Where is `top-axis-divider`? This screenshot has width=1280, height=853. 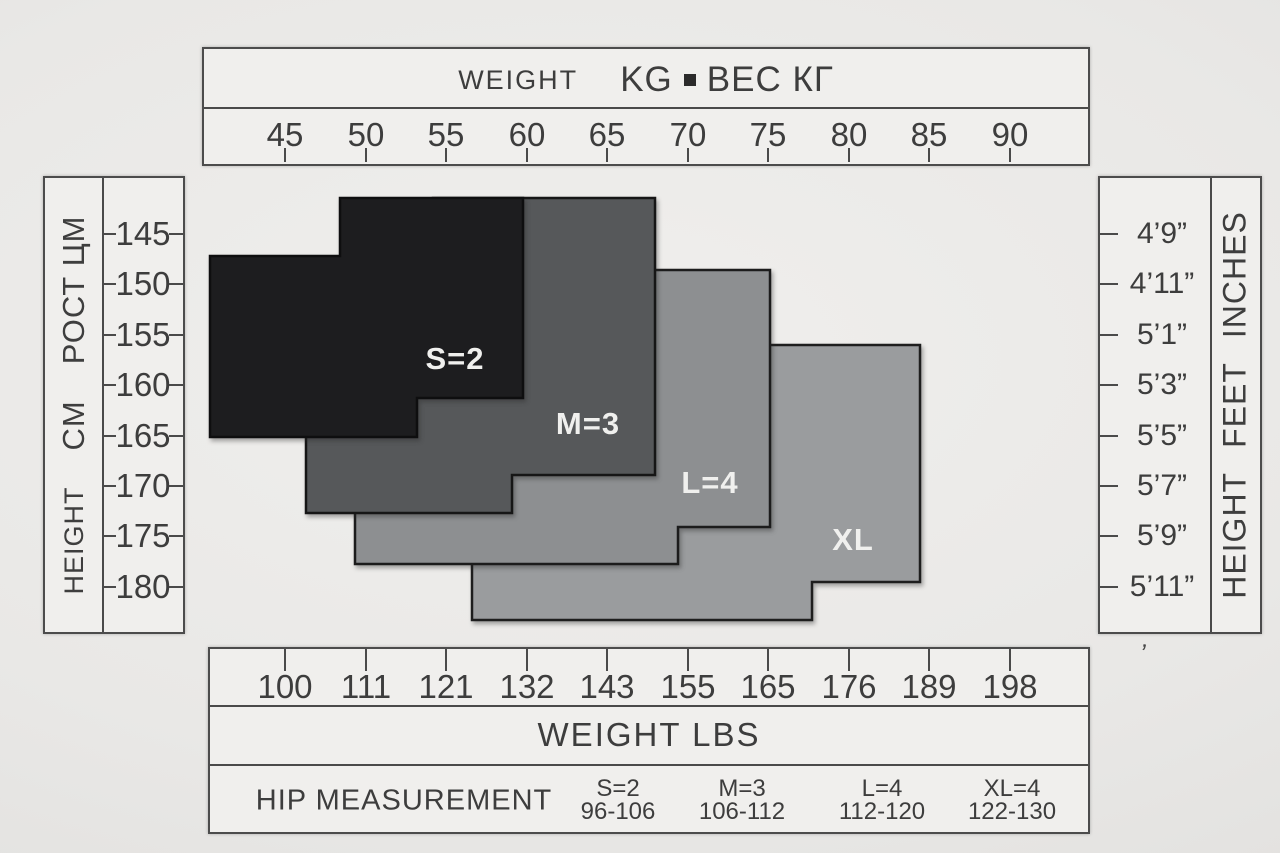 top-axis-divider is located at coordinates (646, 108).